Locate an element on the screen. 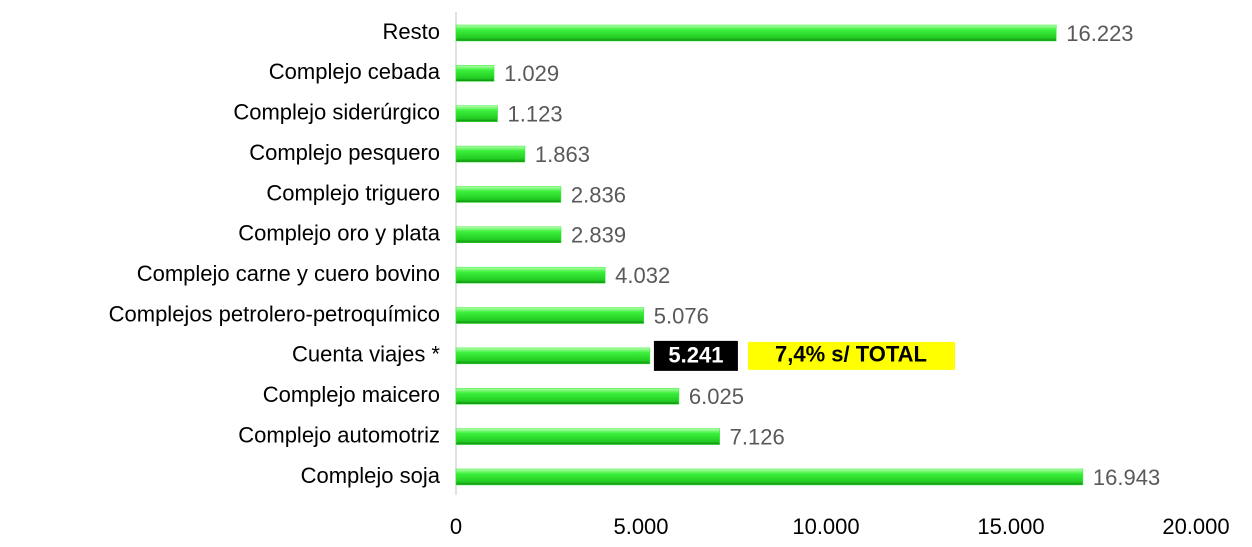 The width and height of the screenshot is (1252, 547). y-tick-label: Resto is located at coordinates (411, 31).